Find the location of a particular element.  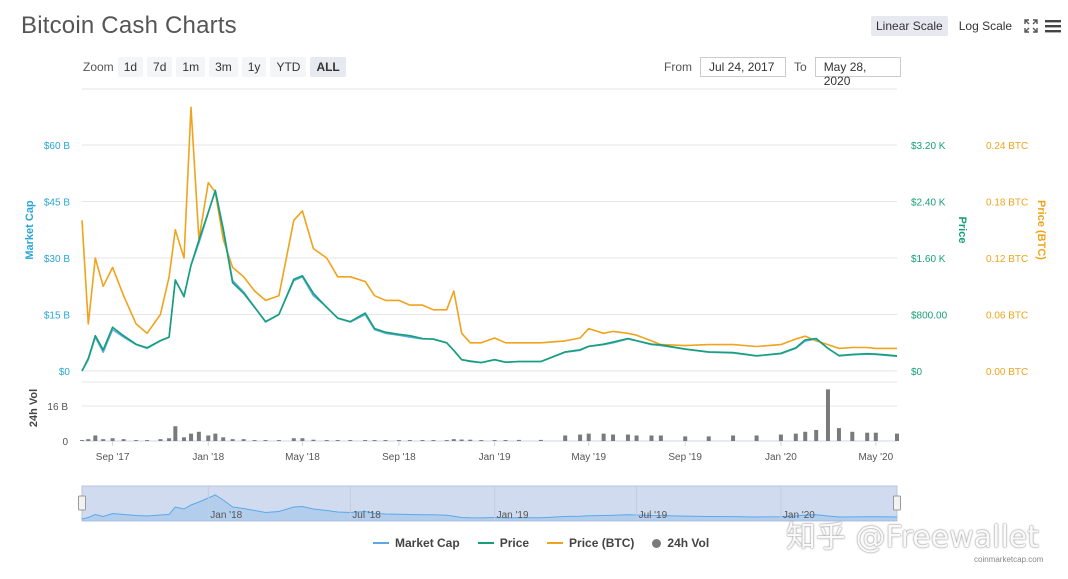

legend-item-price-btc: Price (BTC) is located at coordinates (590, 543).